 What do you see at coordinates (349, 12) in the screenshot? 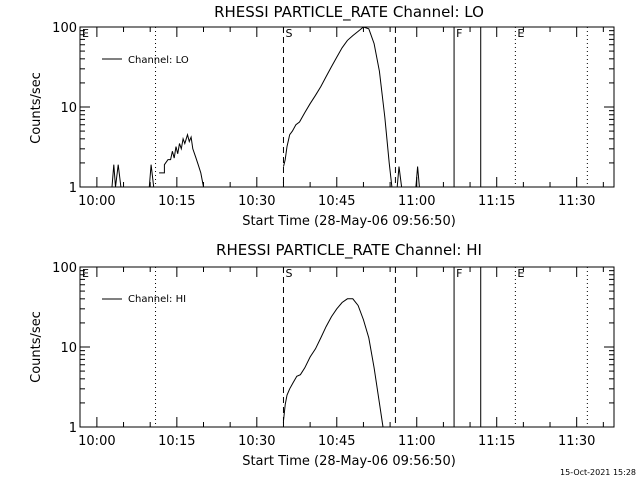
I see `chart-title: RHESSI PARTICLE_RATE Channel: LO` at bounding box center [349, 12].